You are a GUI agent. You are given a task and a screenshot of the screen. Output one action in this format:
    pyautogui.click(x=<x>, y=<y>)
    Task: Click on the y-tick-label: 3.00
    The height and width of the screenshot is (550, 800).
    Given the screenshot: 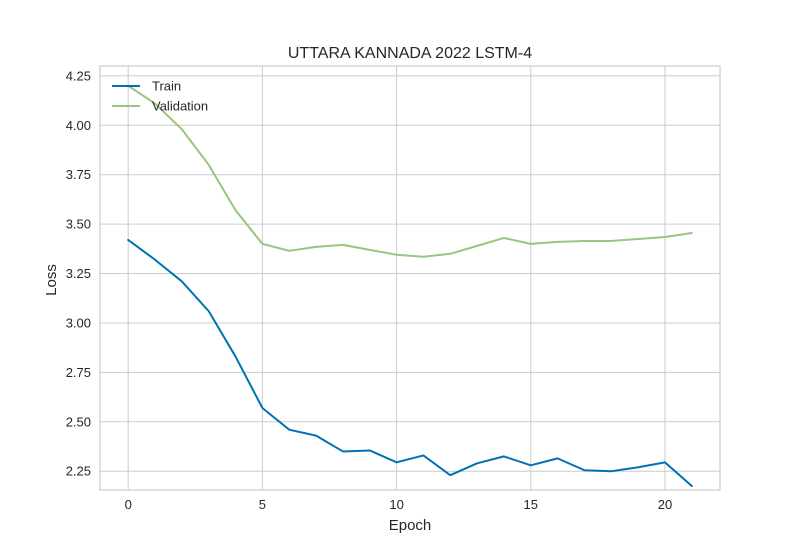 What is the action you would take?
    pyautogui.click(x=78, y=322)
    